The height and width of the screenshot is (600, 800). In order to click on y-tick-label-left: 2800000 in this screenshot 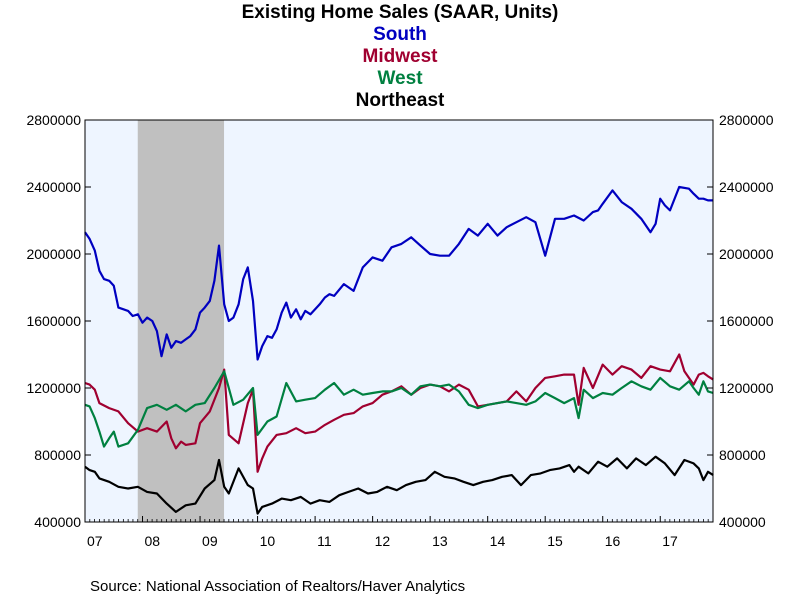, I will do `click(53, 120)`.